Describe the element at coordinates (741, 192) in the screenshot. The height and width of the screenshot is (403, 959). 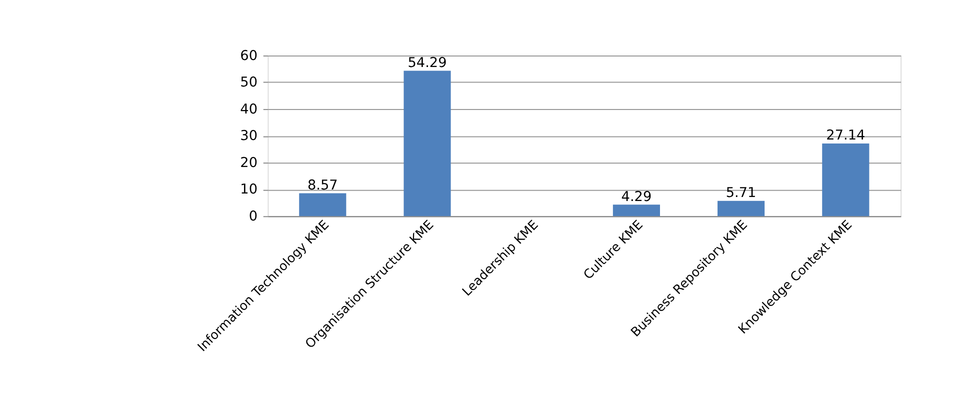
I see `data-label: 5.71` at that location.